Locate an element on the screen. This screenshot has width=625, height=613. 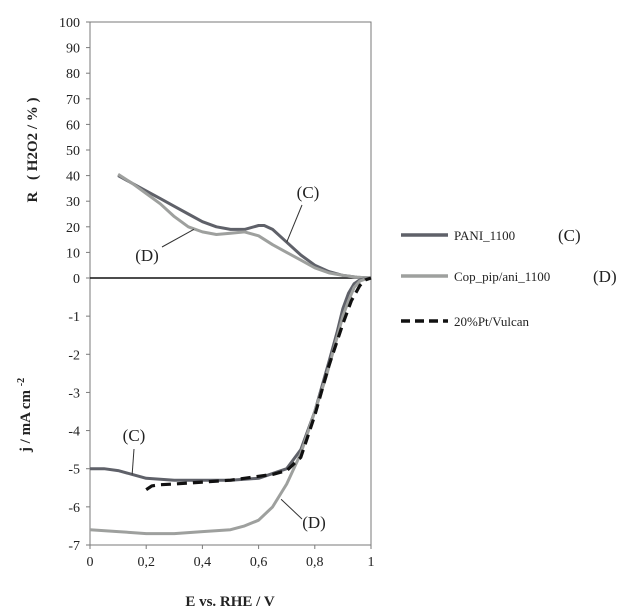
x-tick-label: 0 is located at coordinates (90, 562).